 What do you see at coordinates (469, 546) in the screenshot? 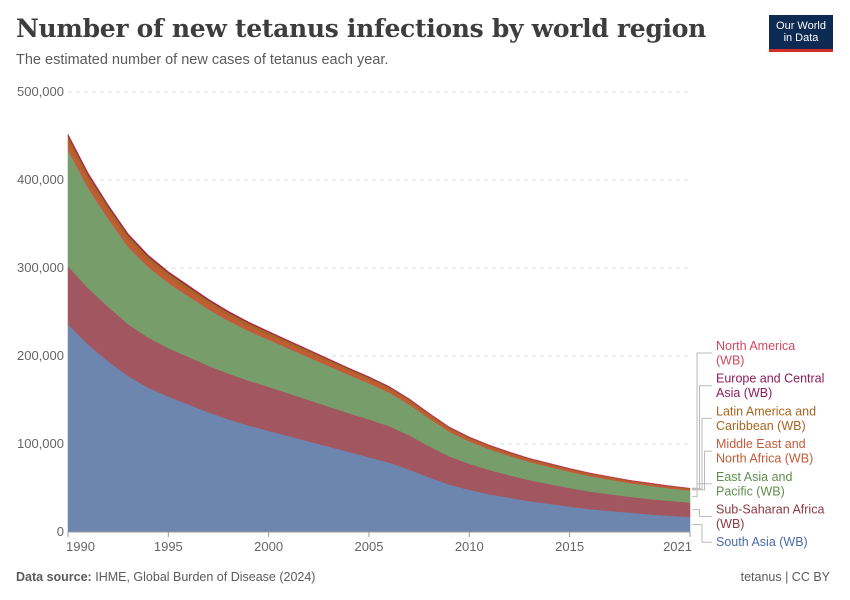
I see `x-tick-label: 2010` at bounding box center [469, 546].